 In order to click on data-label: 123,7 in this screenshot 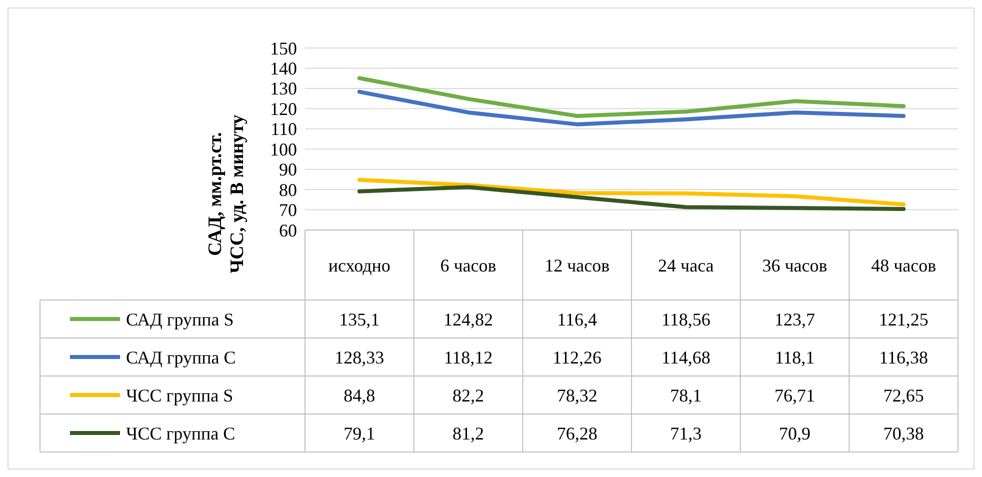, I will do `click(794, 319)`.